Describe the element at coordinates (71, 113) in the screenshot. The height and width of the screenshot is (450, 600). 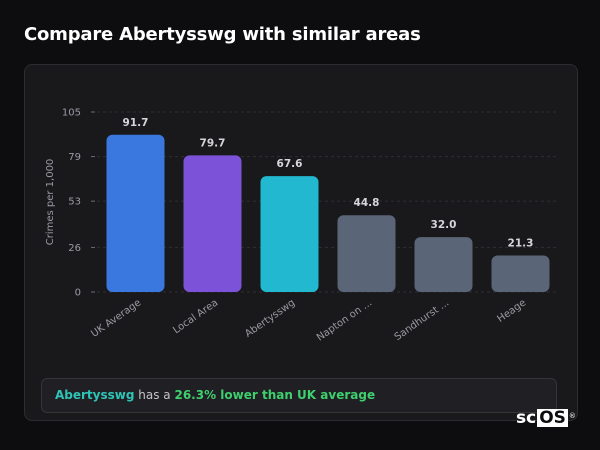
I see `y-tick-label: 105` at that location.